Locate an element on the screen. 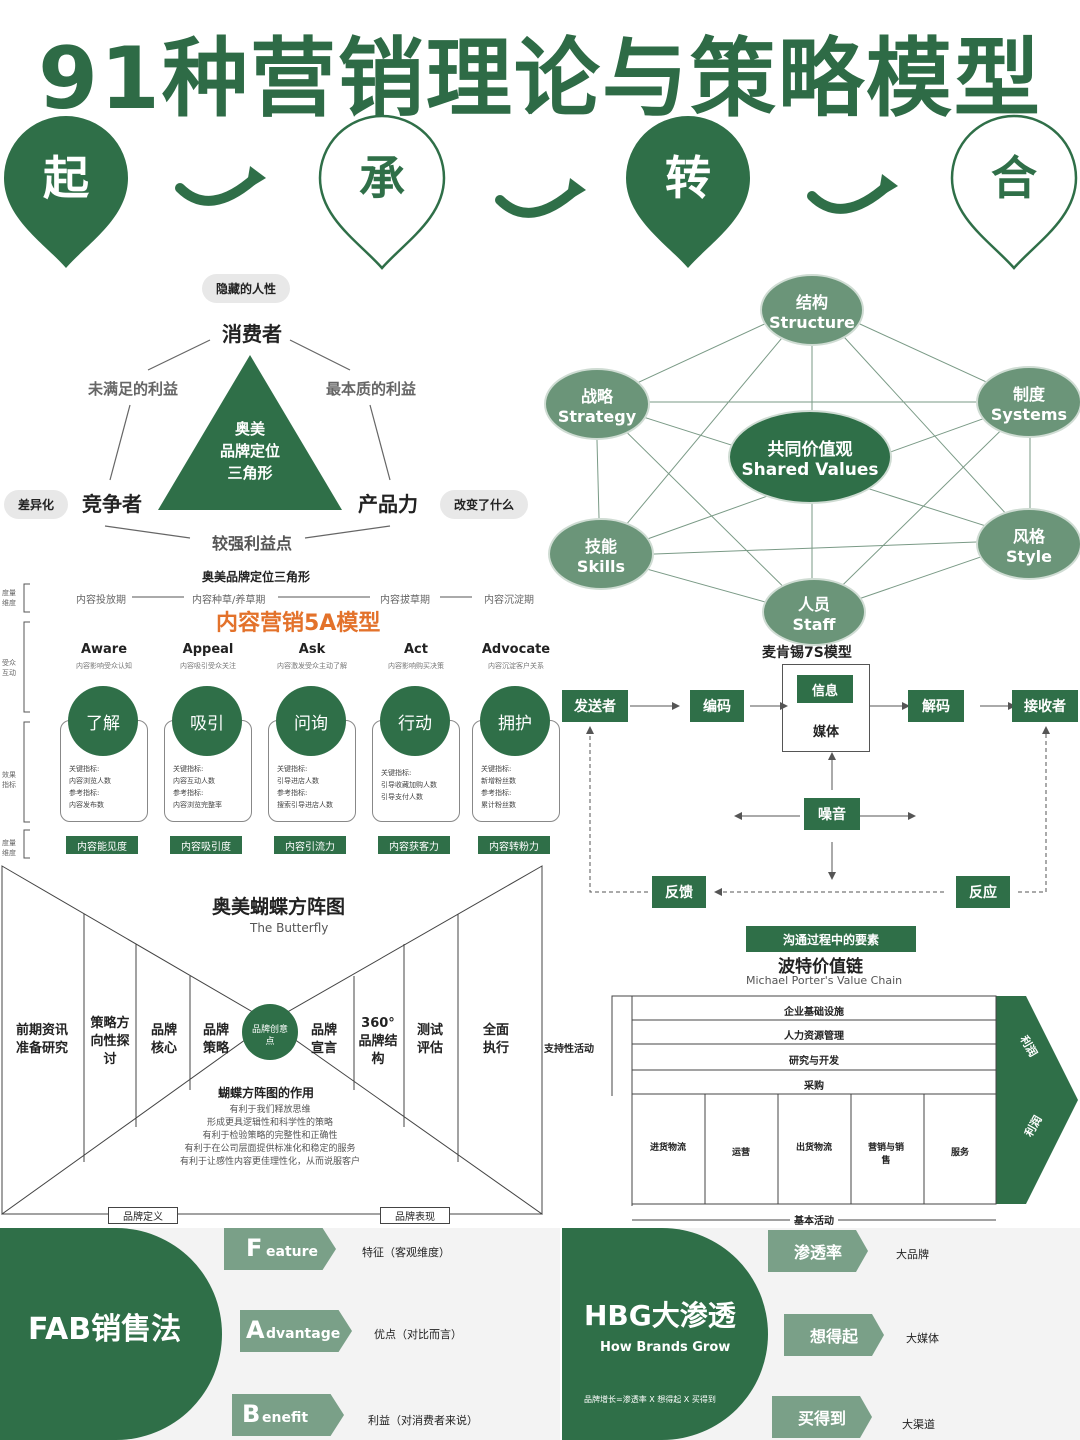 The height and width of the screenshot is (1440, 1080). butterfly-col: 品牌策略 is located at coordinates (215, 1039).